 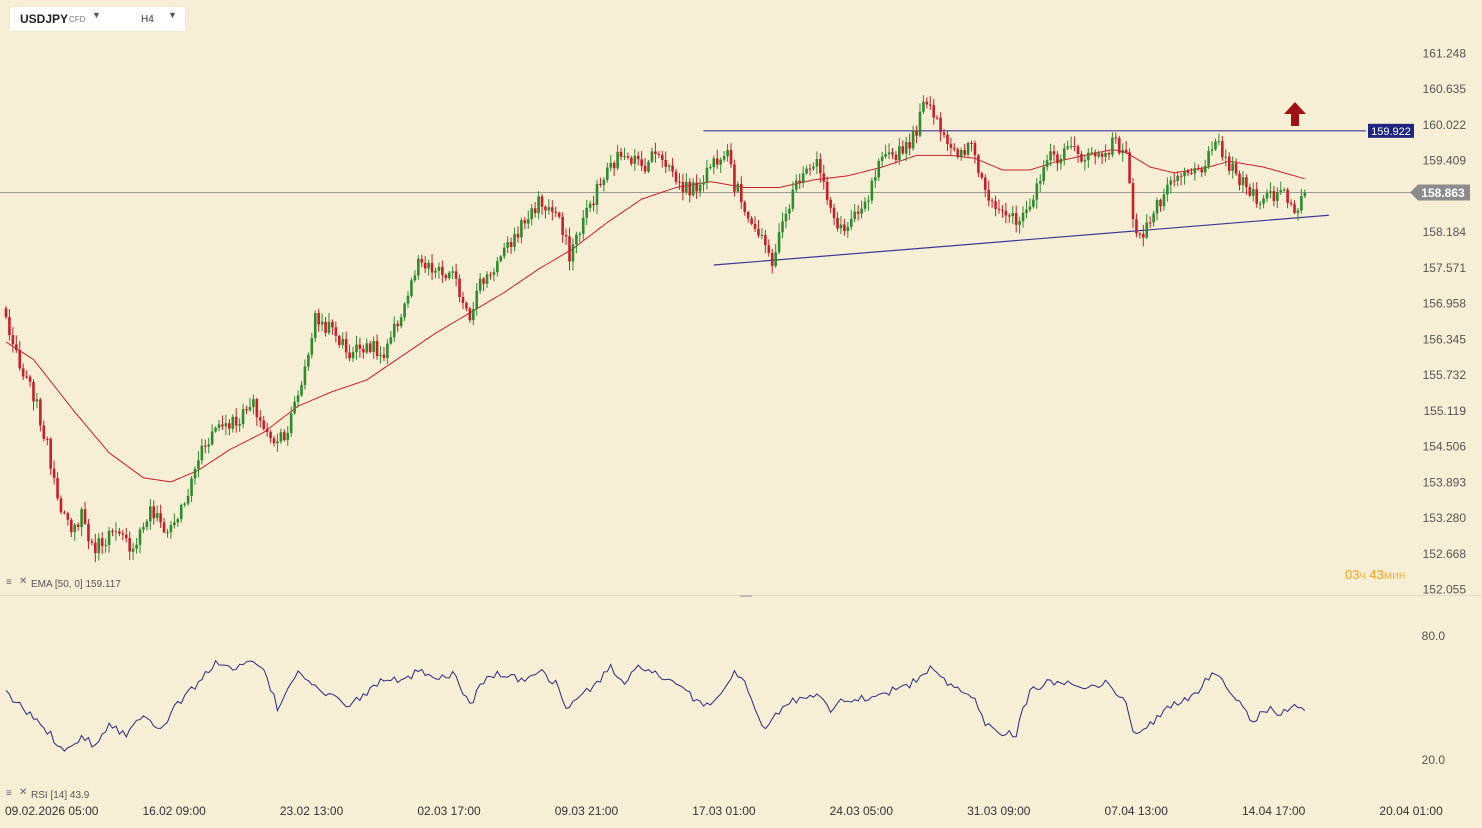 What do you see at coordinates (1376, 574) in the screenshot?
I see `countdown-minutes: 43` at bounding box center [1376, 574].